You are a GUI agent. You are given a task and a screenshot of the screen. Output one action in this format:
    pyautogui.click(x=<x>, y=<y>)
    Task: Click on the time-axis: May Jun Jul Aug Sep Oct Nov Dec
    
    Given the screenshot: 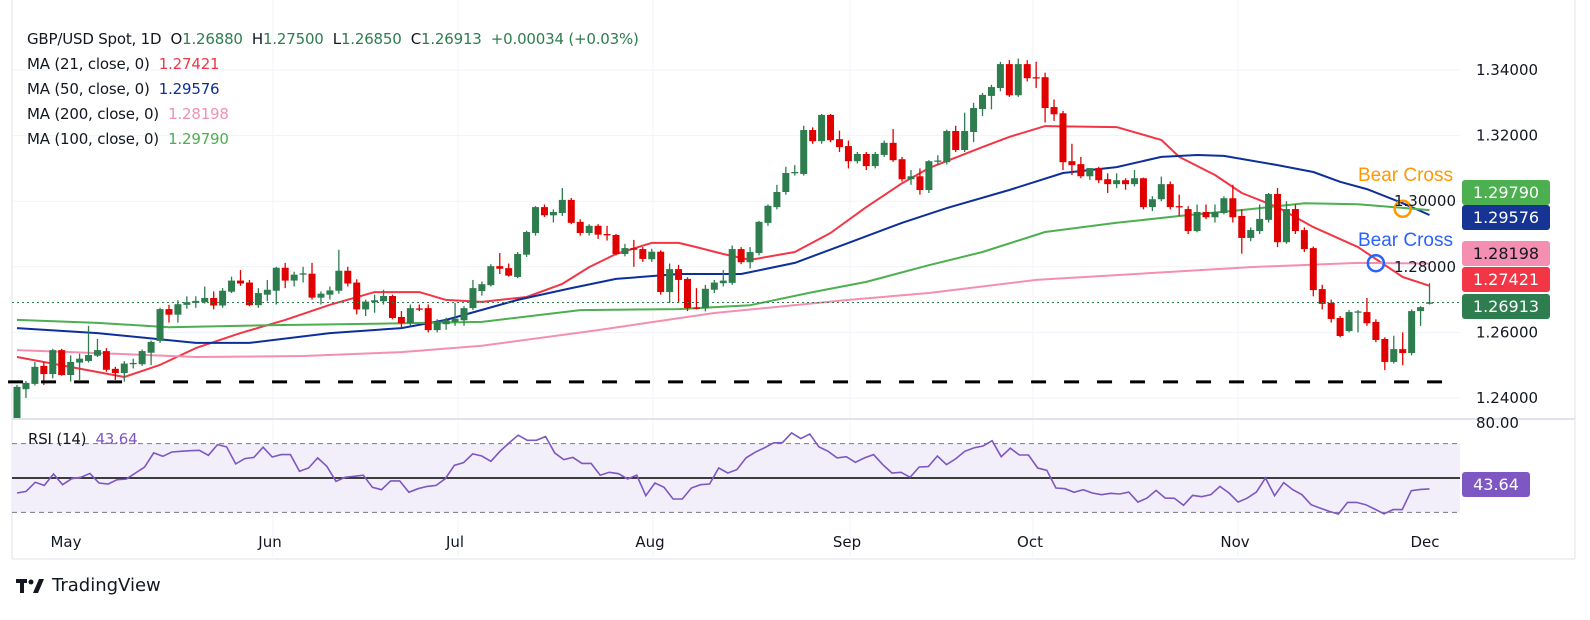 What is the action you would take?
    pyautogui.click(x=744, y=542)
    